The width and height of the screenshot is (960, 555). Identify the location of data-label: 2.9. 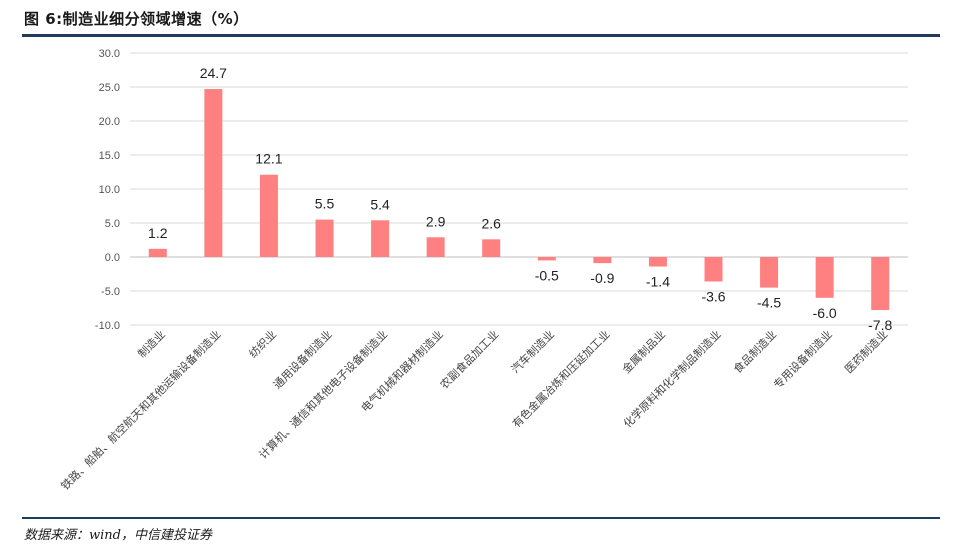
(436, 221).